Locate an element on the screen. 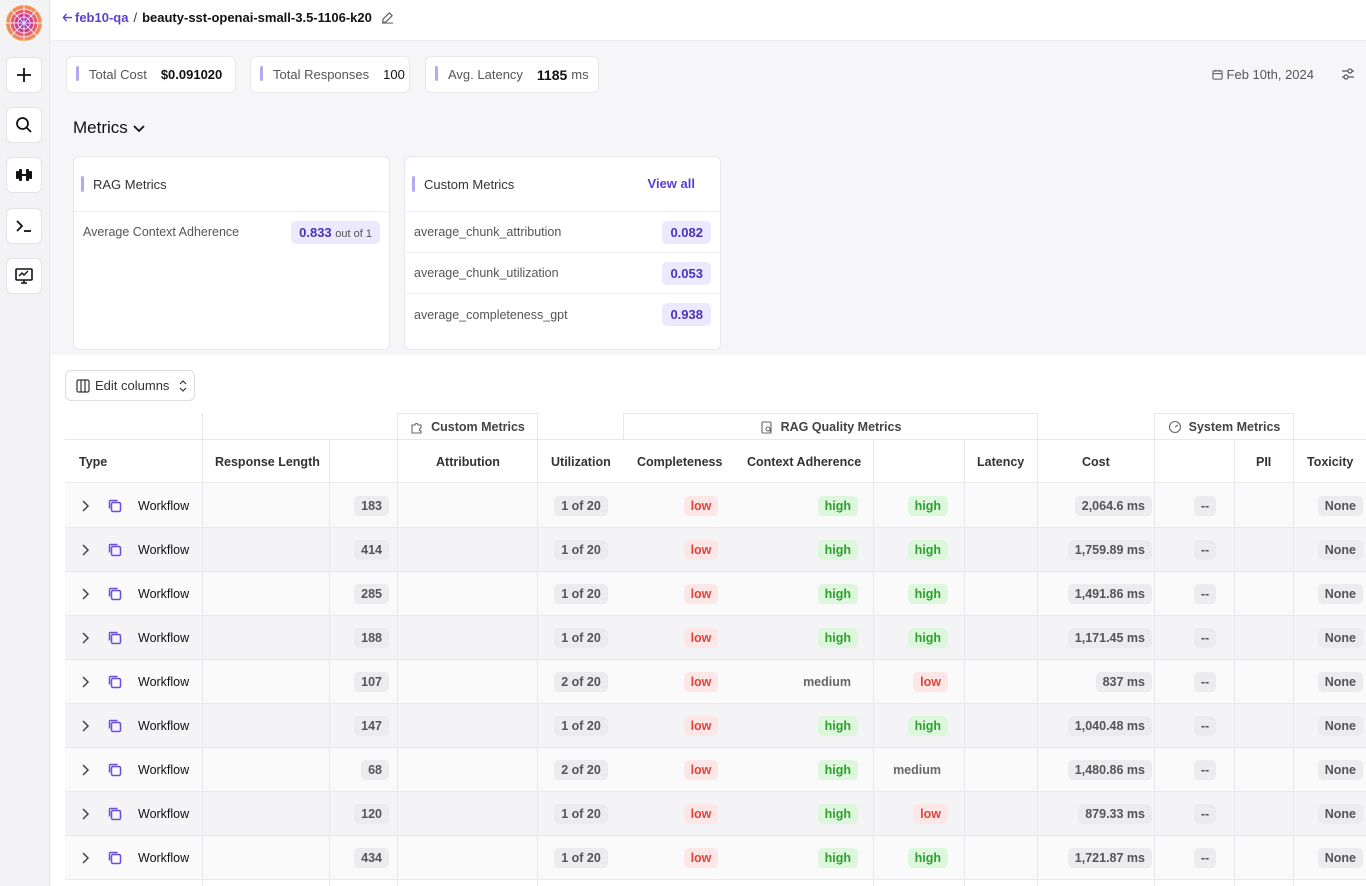  column-header-context-adherence: Context Adherence is located at coordinates (804, 462).